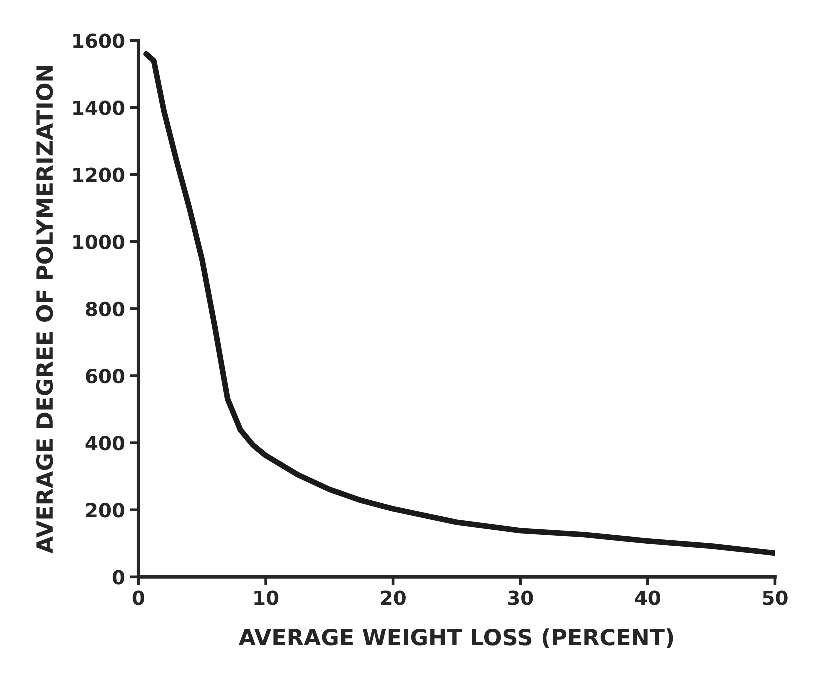  I want to click on y-tick-label: 0, so click(118, 577).